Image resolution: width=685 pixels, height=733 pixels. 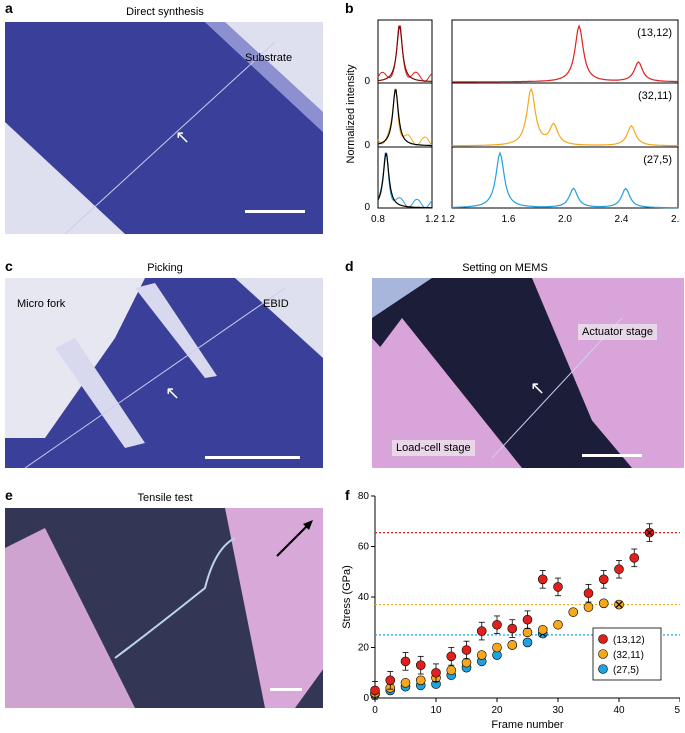 I want to click on panel-e-letter: e, so click(x=9, y=495).